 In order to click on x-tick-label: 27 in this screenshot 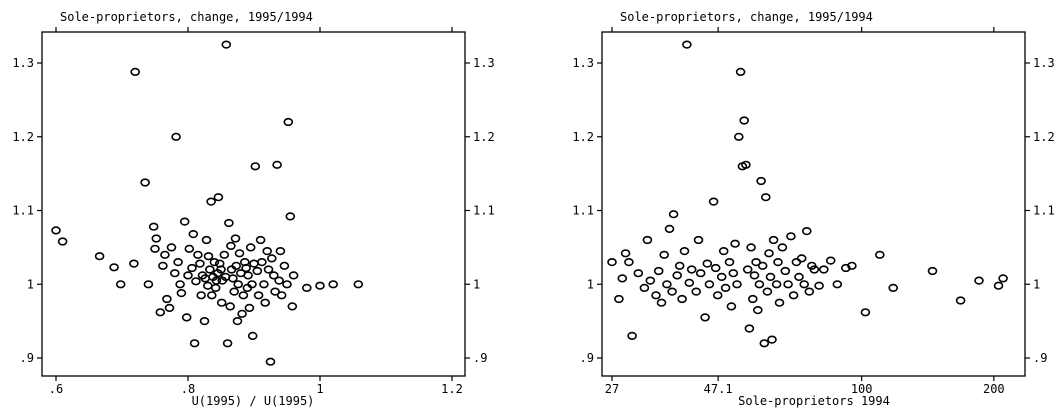, I will do `click(612, 389)`.